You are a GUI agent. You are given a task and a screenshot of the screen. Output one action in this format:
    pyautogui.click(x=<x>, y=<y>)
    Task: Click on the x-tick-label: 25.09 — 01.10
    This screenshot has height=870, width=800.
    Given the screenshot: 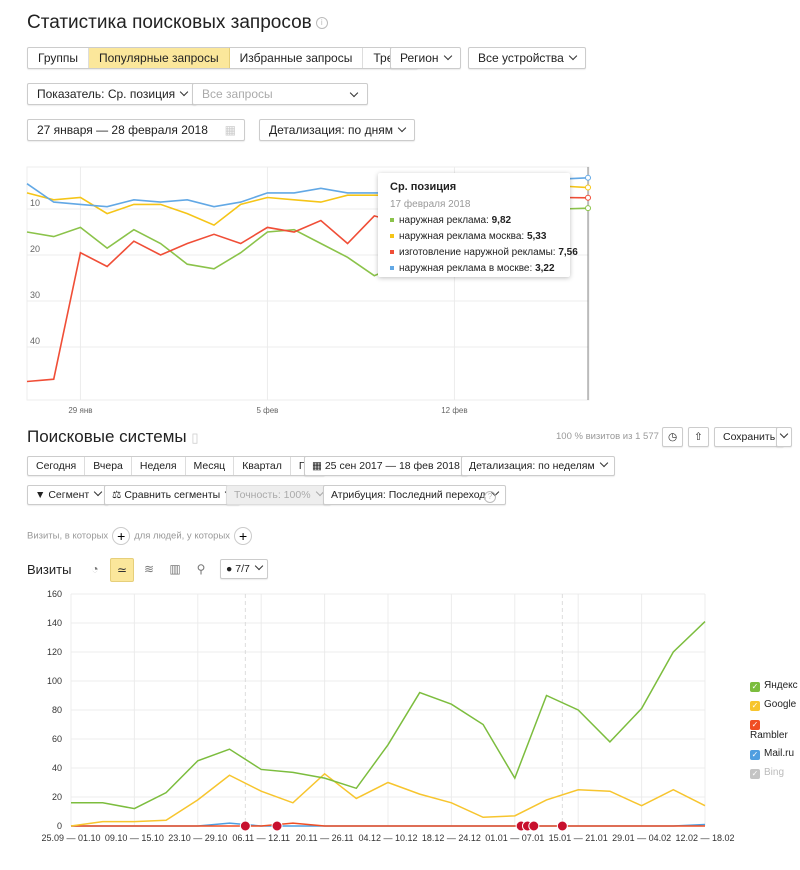 What is the action you would take?
    pyautogui.click(x=70, y=838)
    